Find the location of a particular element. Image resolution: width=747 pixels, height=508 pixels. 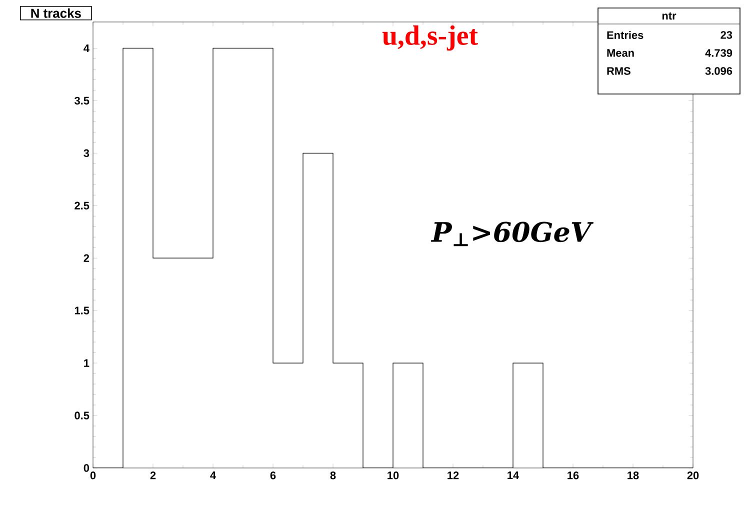

x-tick-label: 18 is located at coordinates (633, 476).